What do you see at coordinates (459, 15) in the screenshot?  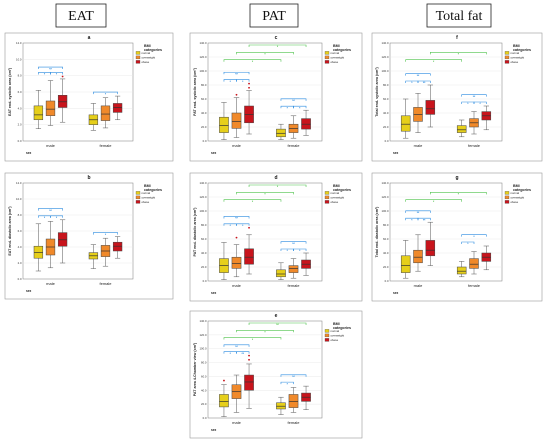 I see `header-total-box` at bounding box center [459, 15].